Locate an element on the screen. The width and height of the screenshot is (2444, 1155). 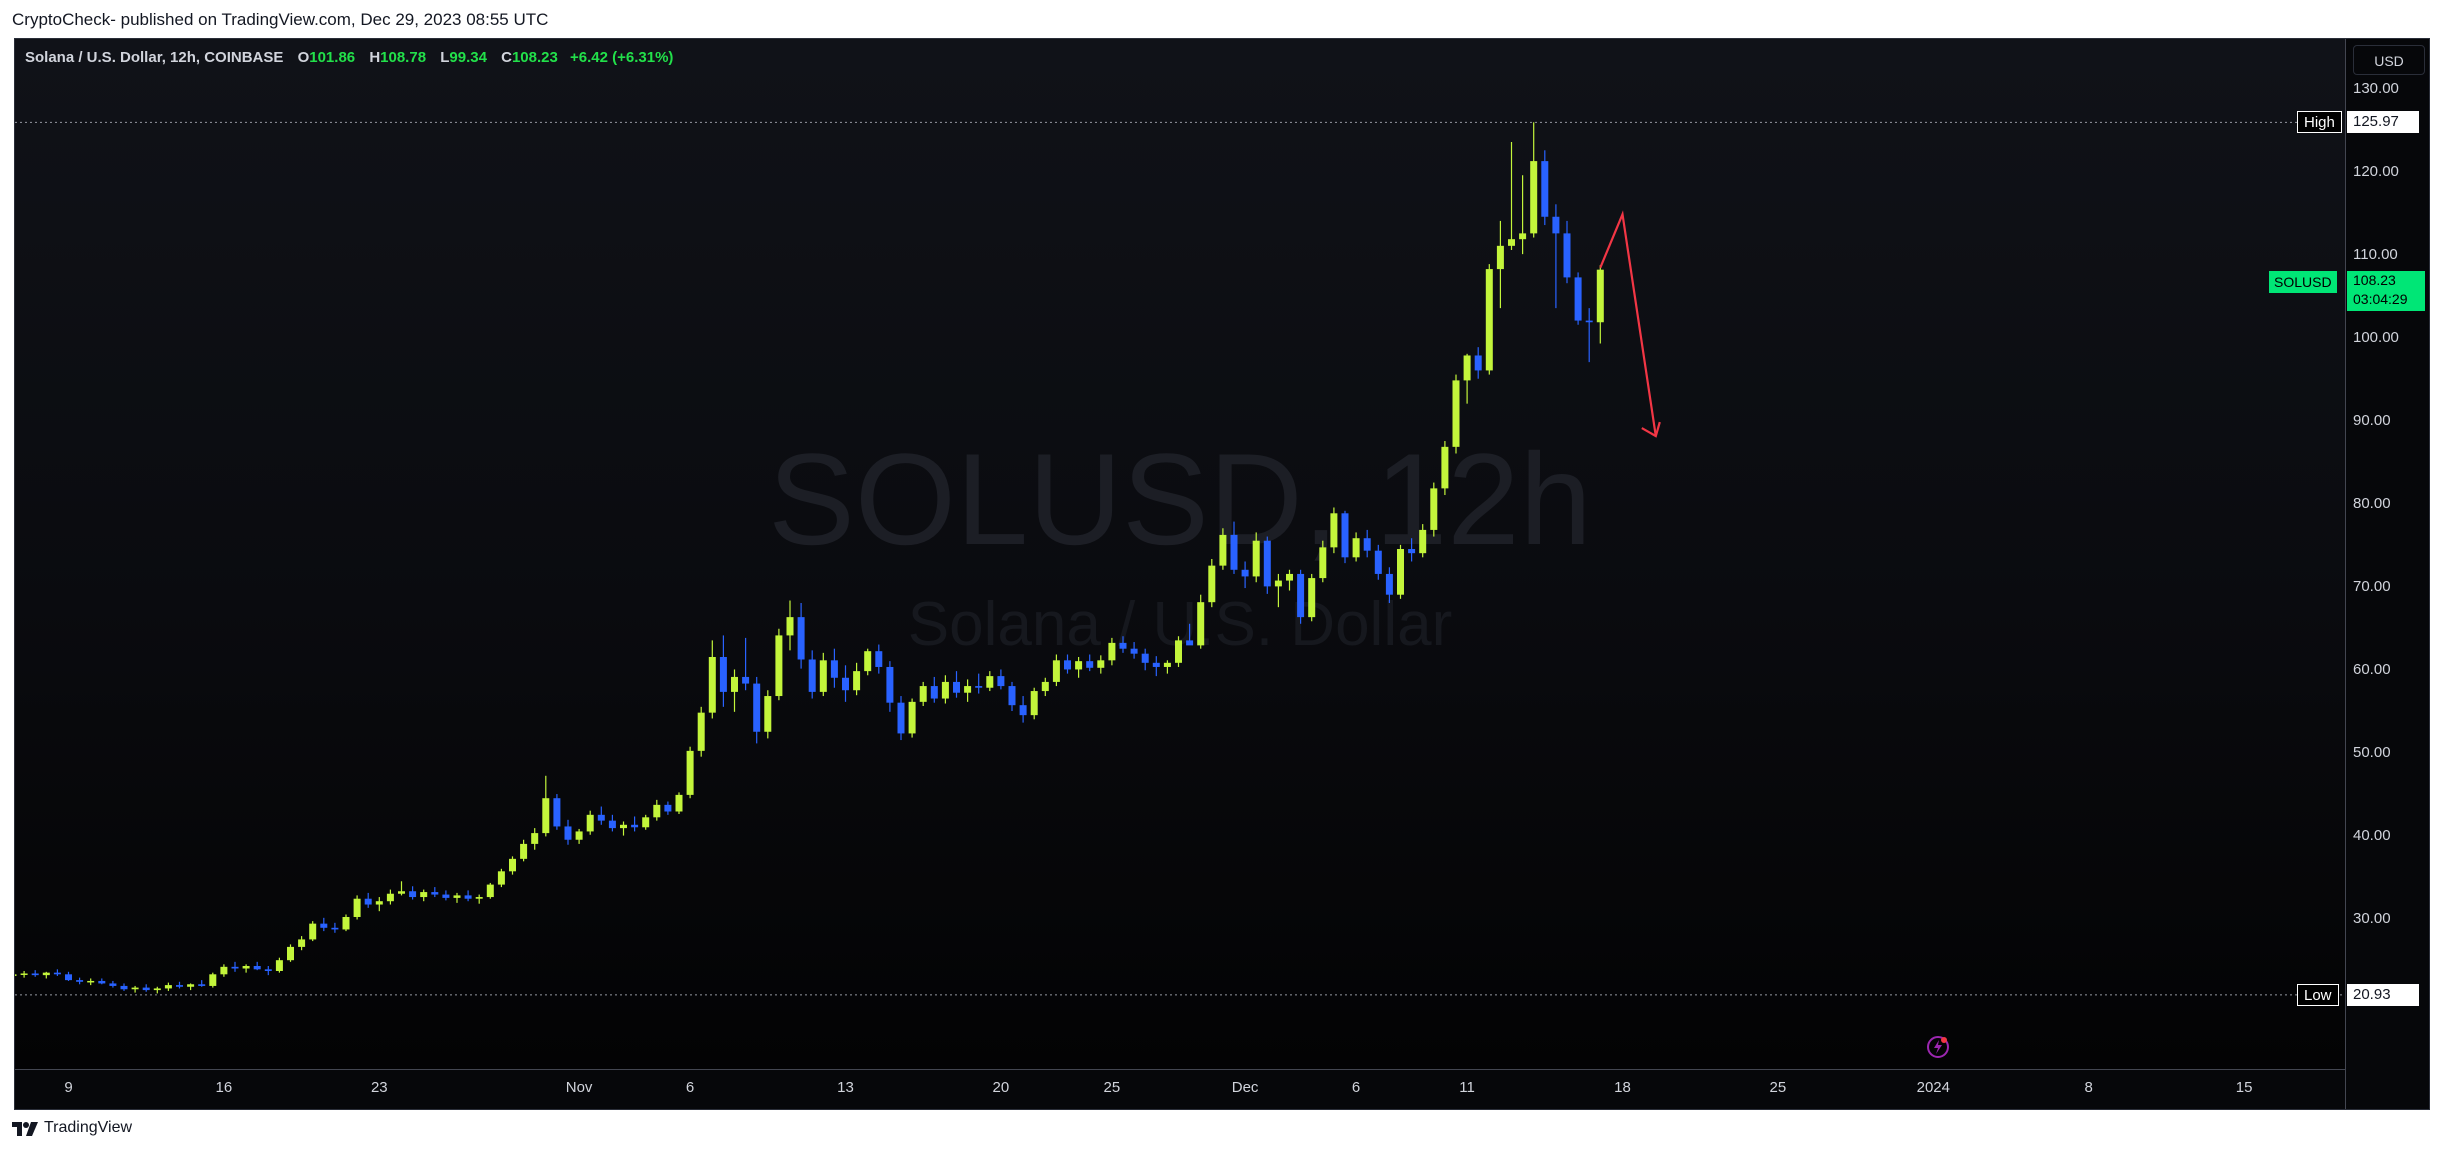
tradingview-logo: TradingView is located at coordinates (72, 1128).